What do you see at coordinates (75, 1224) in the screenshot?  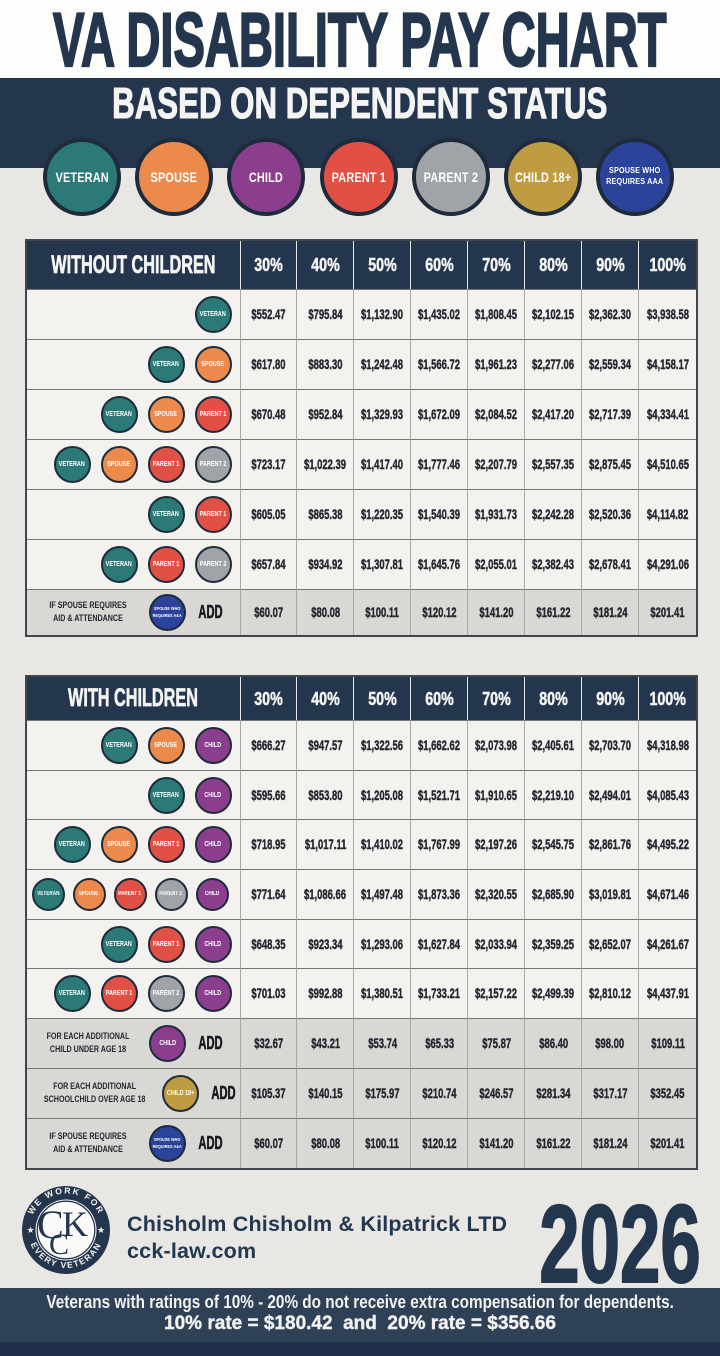 I see `svg-text: K` at bounding box center [75, 1224].